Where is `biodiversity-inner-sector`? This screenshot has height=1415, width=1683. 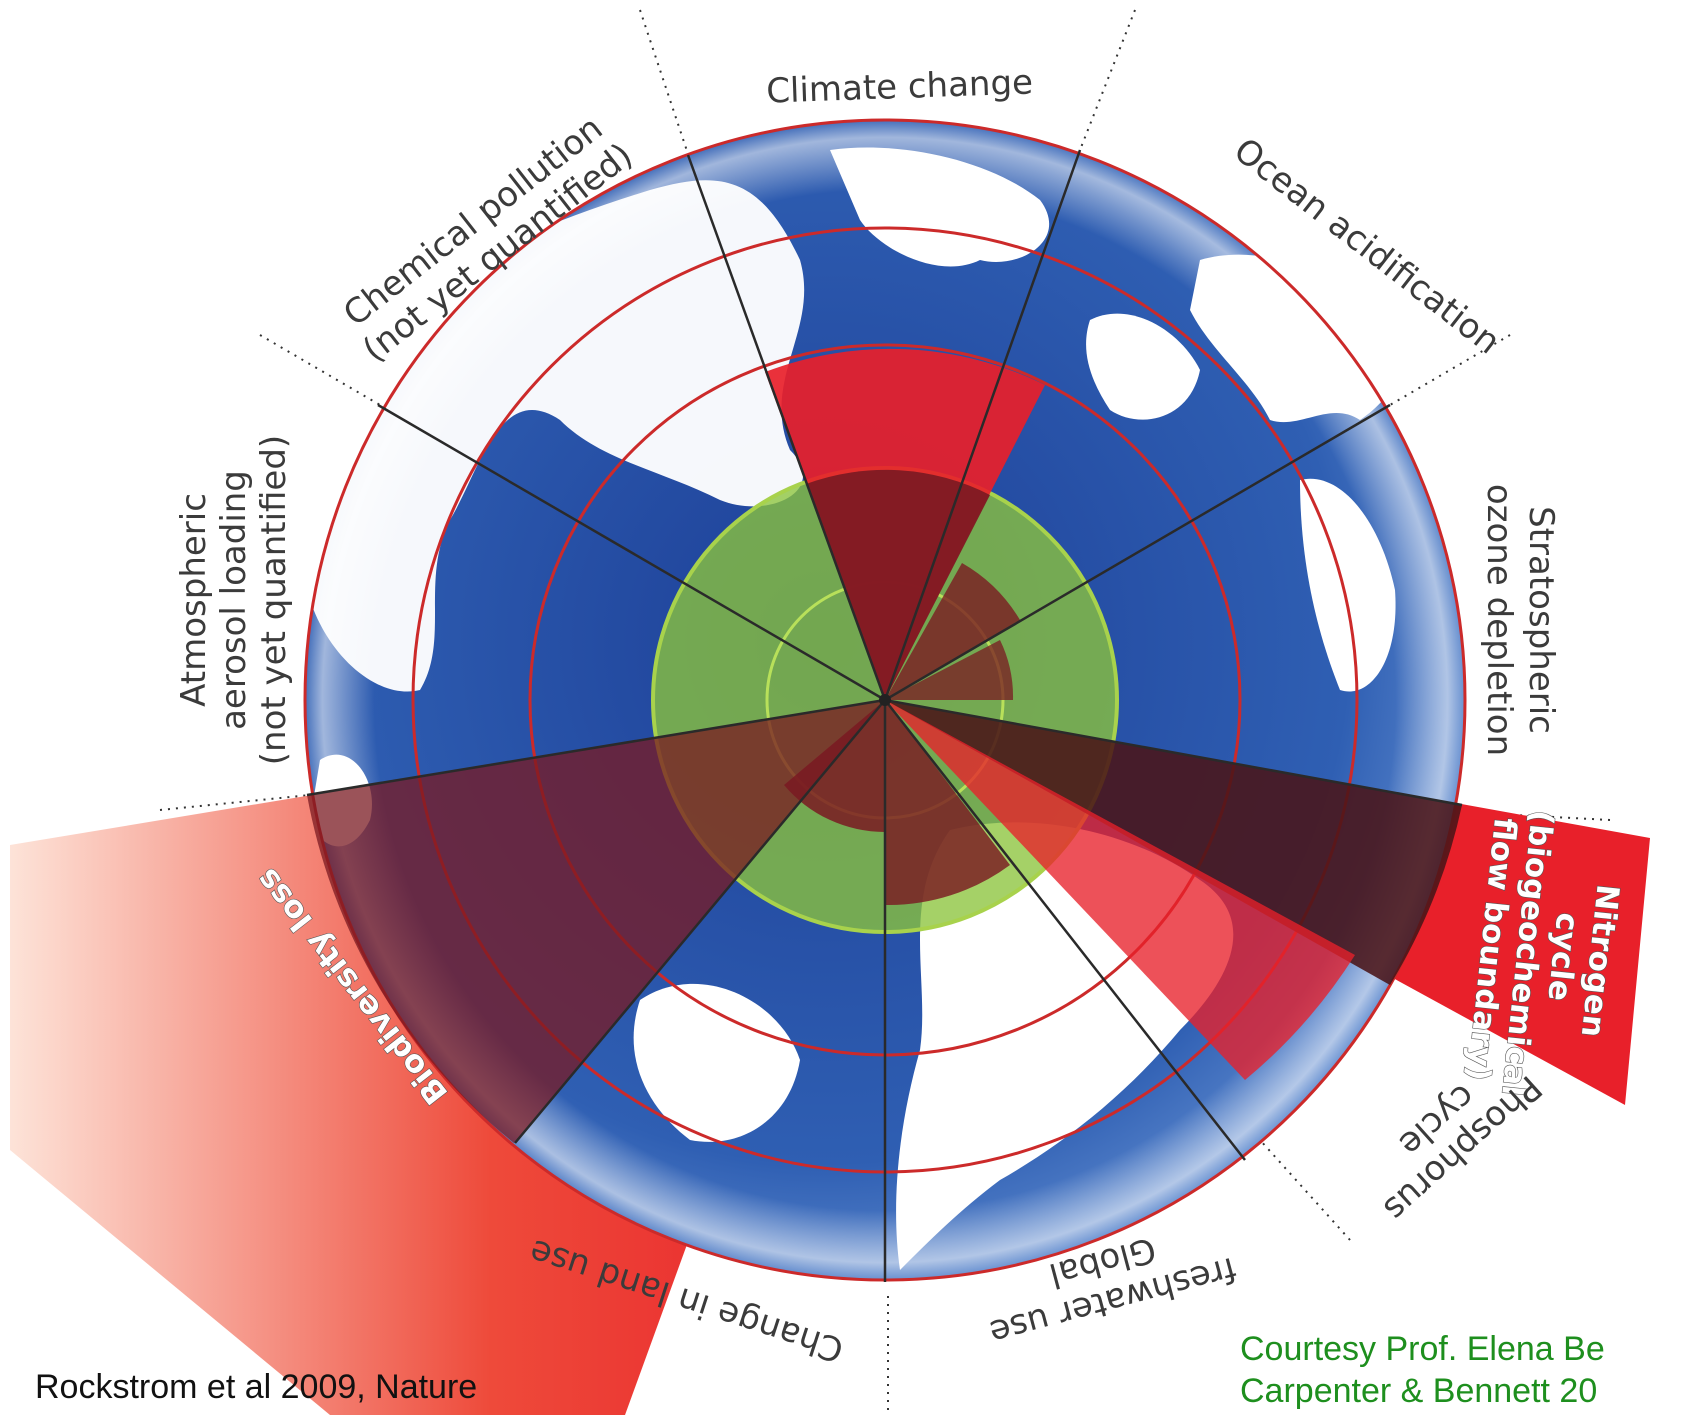
biodiversity-inner-sector is located at coordinates (596, 921).